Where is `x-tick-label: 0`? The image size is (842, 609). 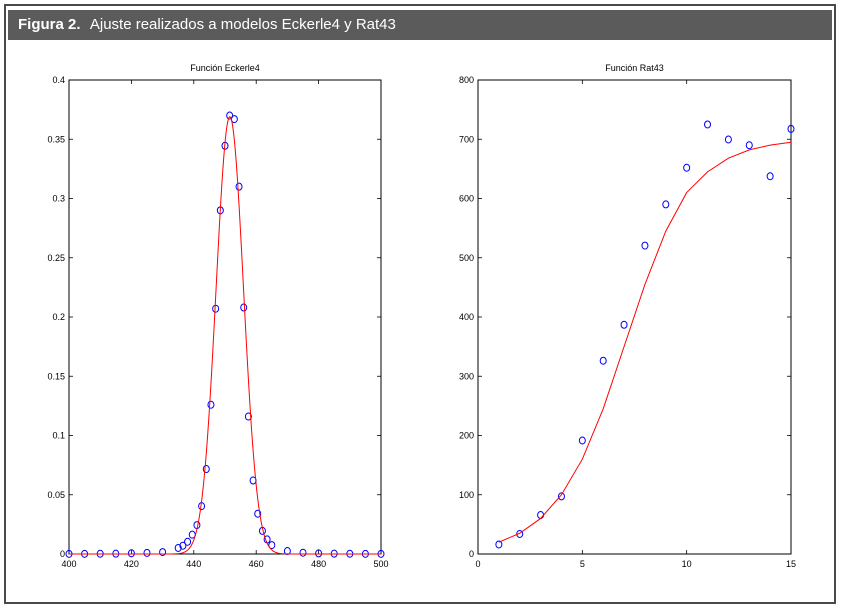
x-tick-label: 0 is located at coordinates (477, 564).